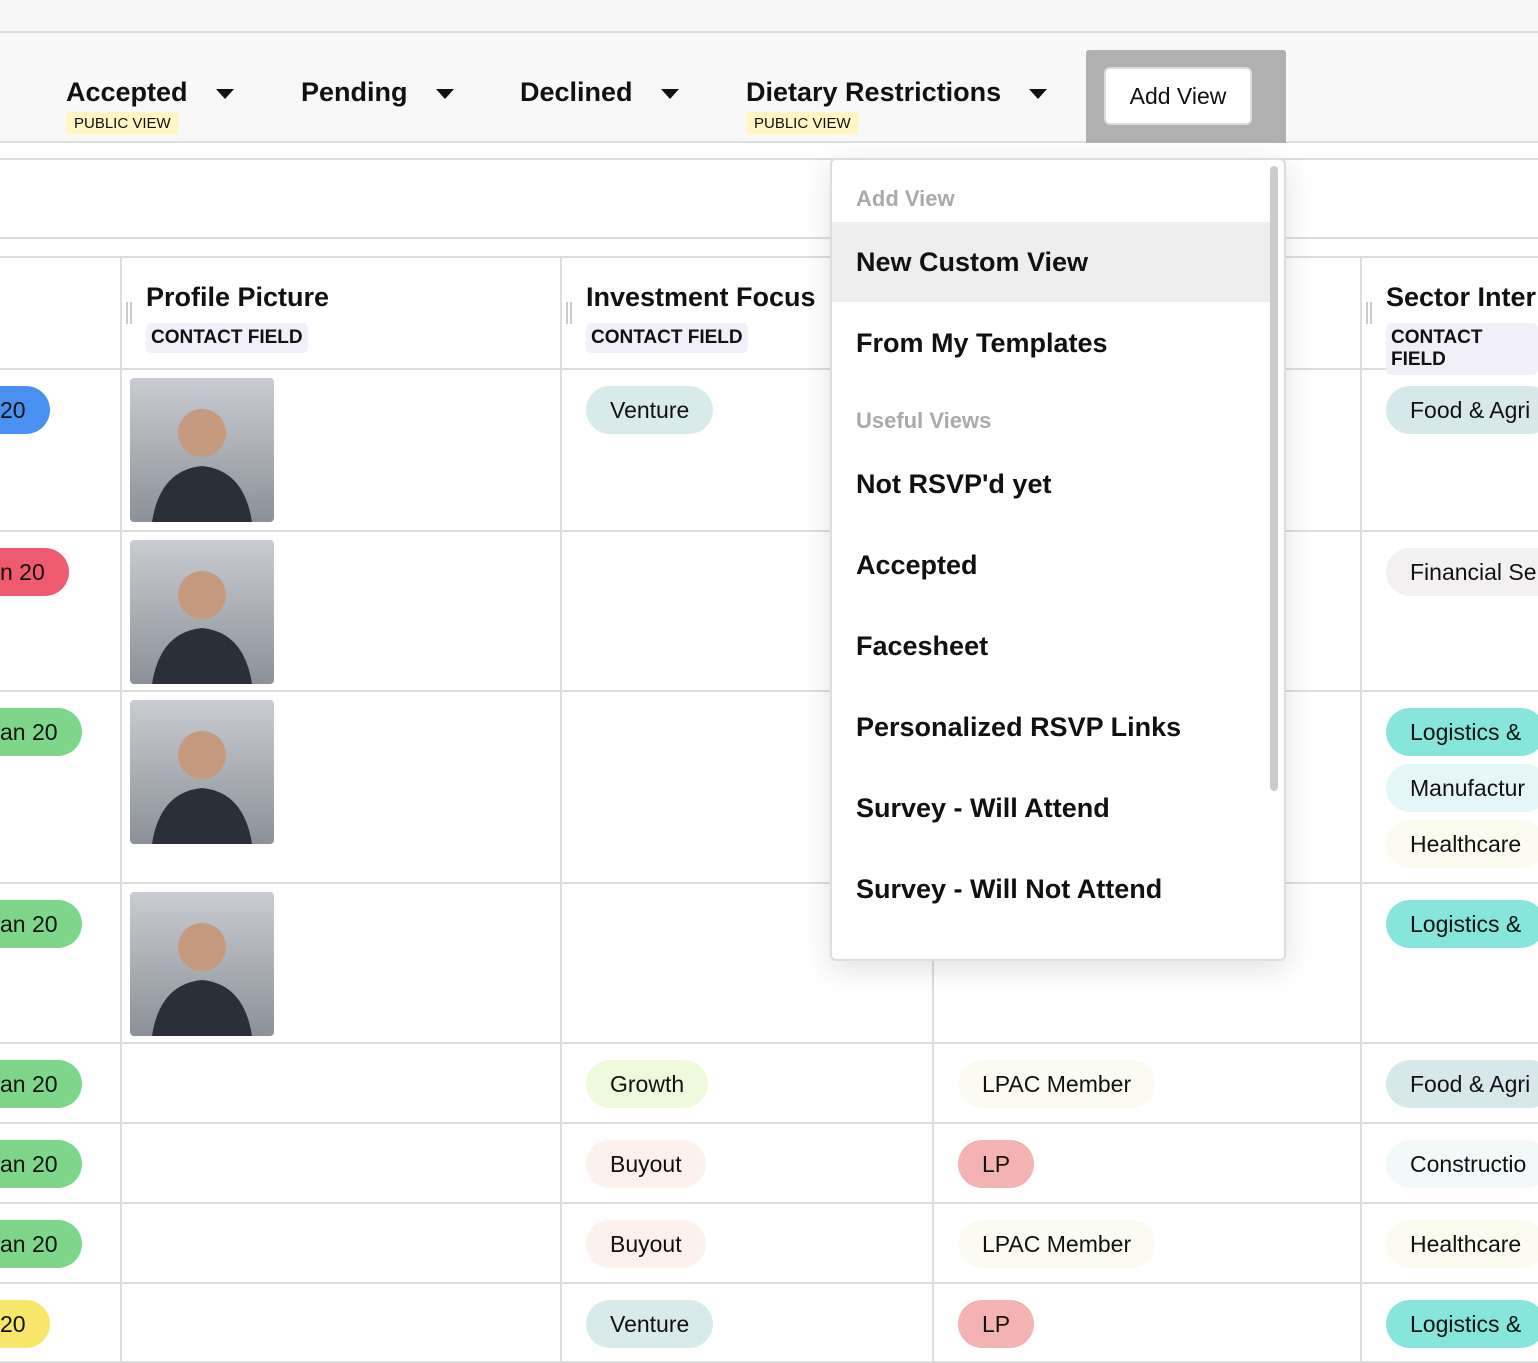 The width and height of the screenshot is (1538, 1363). I want to click on menu-item-useful-view: Personalized RSVP Links, so click(1019, 726).